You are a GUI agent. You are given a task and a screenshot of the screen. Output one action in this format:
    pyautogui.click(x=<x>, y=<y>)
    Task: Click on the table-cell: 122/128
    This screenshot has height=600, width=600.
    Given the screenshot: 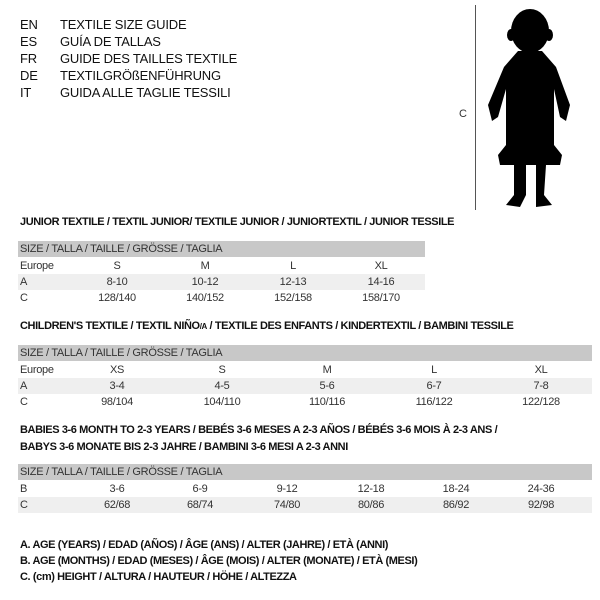 What is the action you would take?
    pyautogui.click(x=541, y=402)
    